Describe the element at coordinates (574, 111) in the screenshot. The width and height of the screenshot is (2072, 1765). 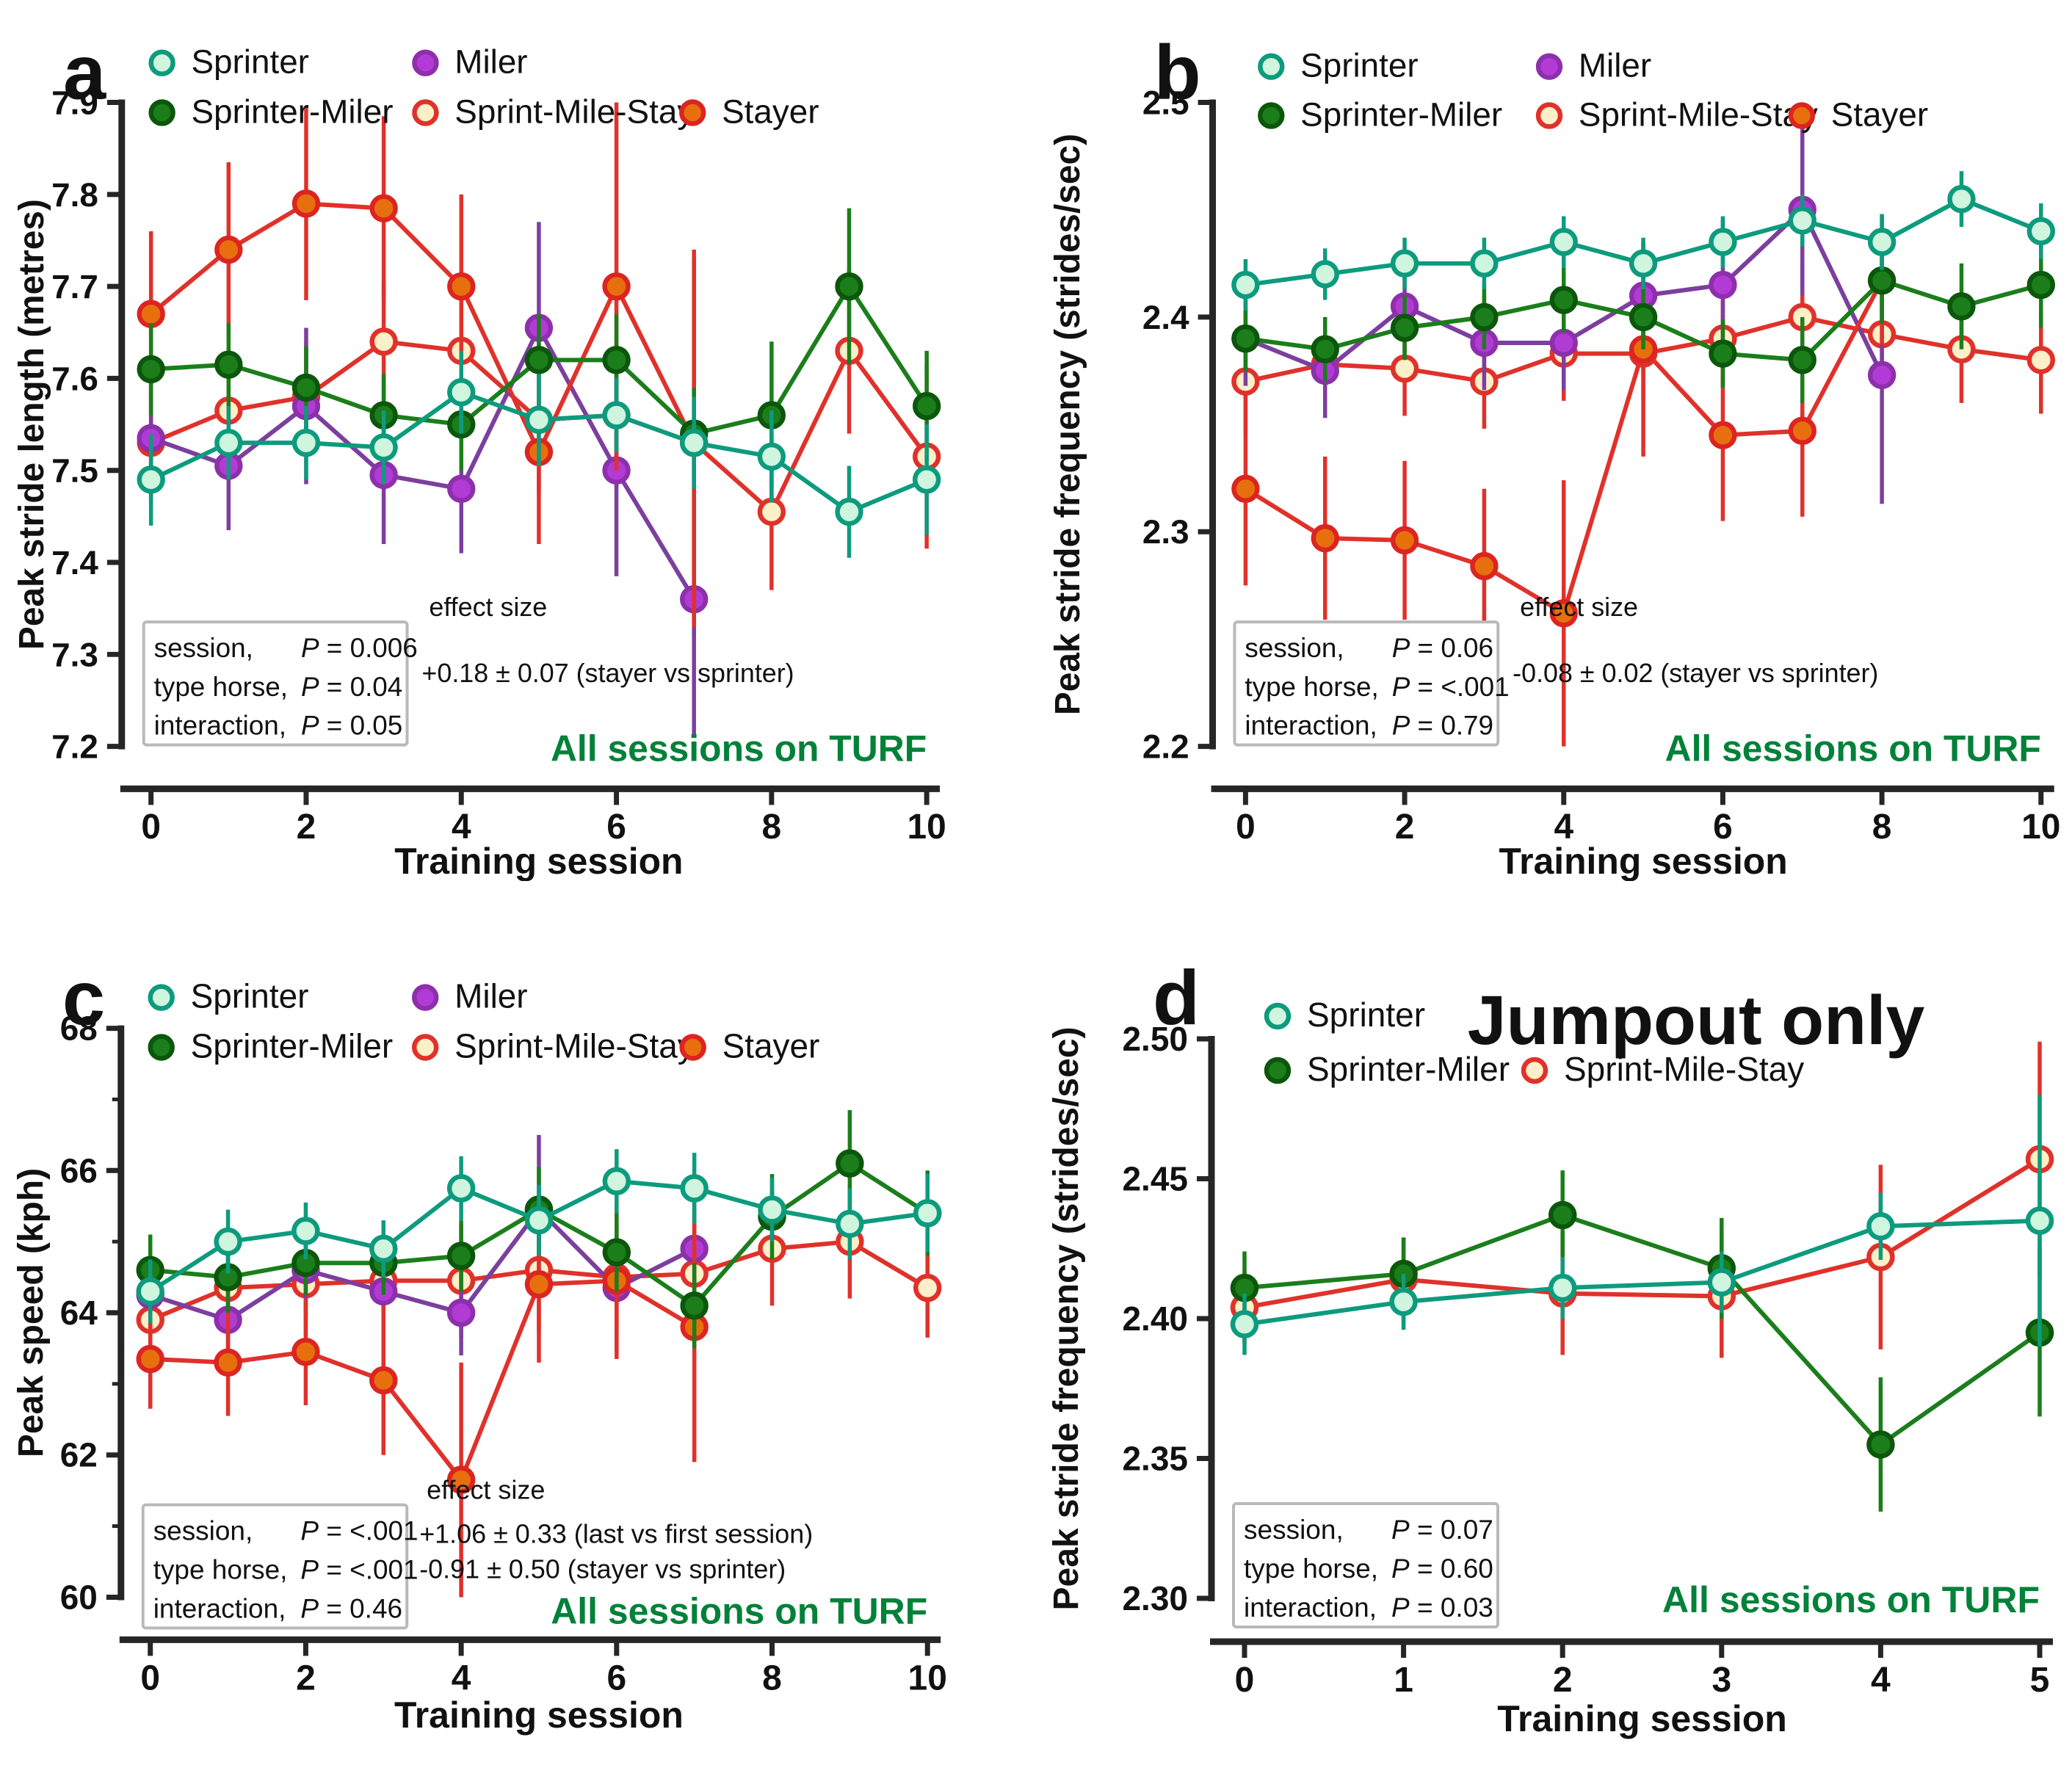
I see `legend-label: Sprint-Mile-Stay` at that location.